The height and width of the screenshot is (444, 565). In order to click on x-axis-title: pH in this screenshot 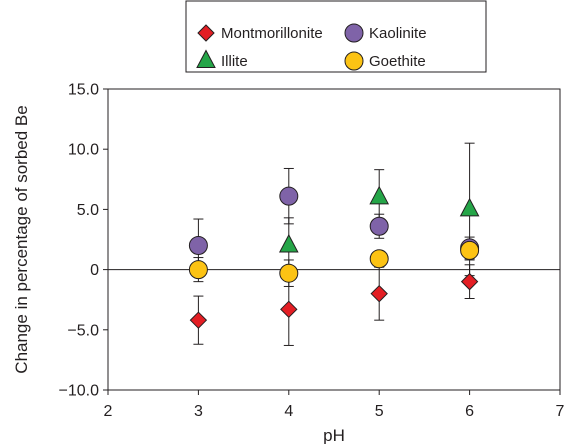, I will do `click(334, 435)`.